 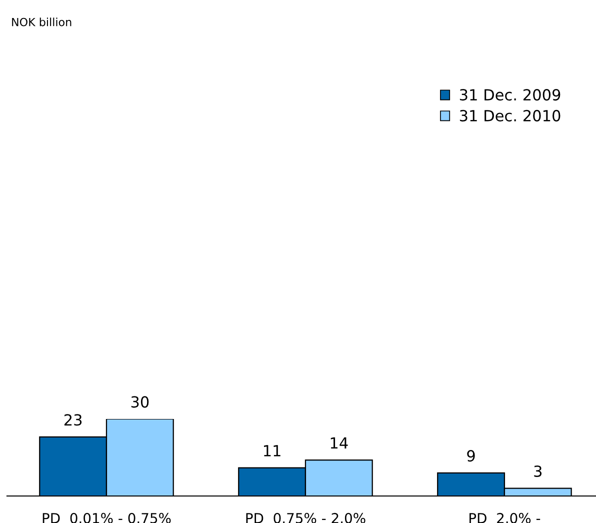 I want to click on data-label: 23, so click(x=73, y=420).